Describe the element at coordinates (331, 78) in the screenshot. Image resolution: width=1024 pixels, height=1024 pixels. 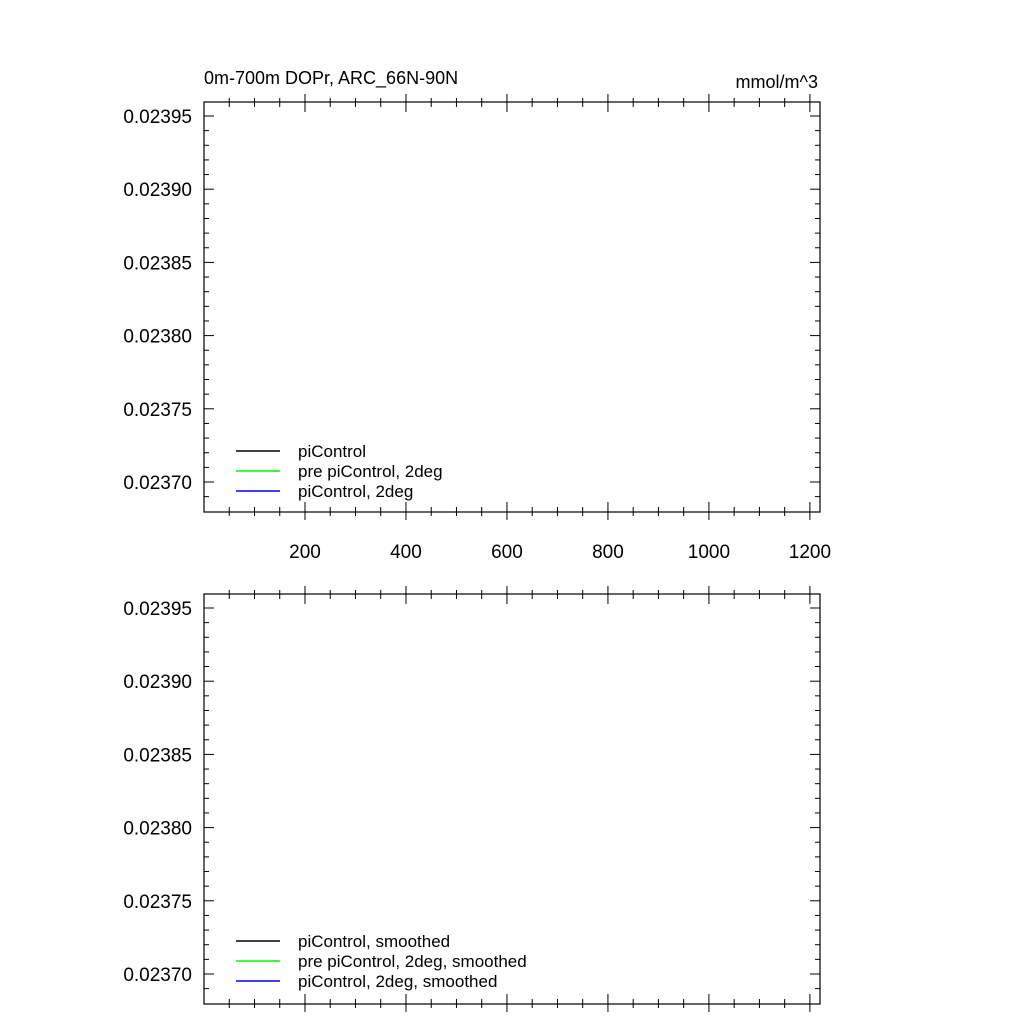
I see `chart-title: 0m-700m DOPr, ARC_66N-90N` at that location.